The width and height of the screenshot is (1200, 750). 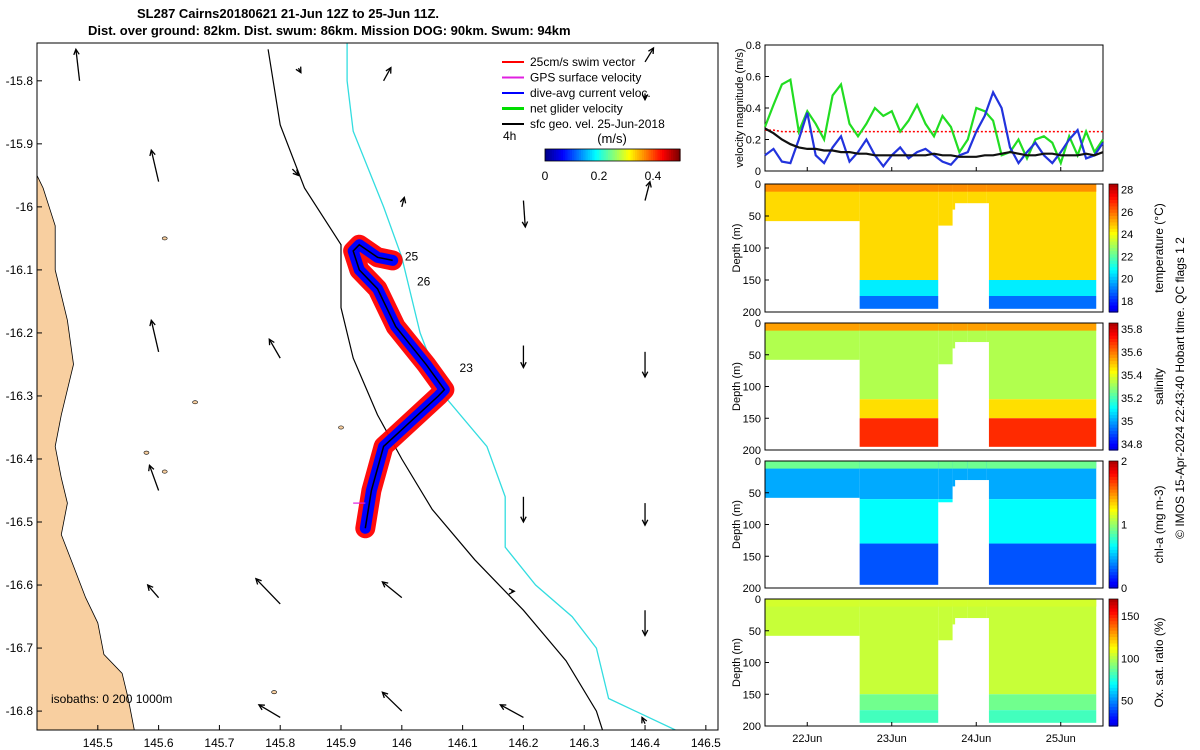 What do you see at coordinates (976, 739) in the screenshot?
I see `x-tick-label: 24Jun` at bounding box center [976, 739].